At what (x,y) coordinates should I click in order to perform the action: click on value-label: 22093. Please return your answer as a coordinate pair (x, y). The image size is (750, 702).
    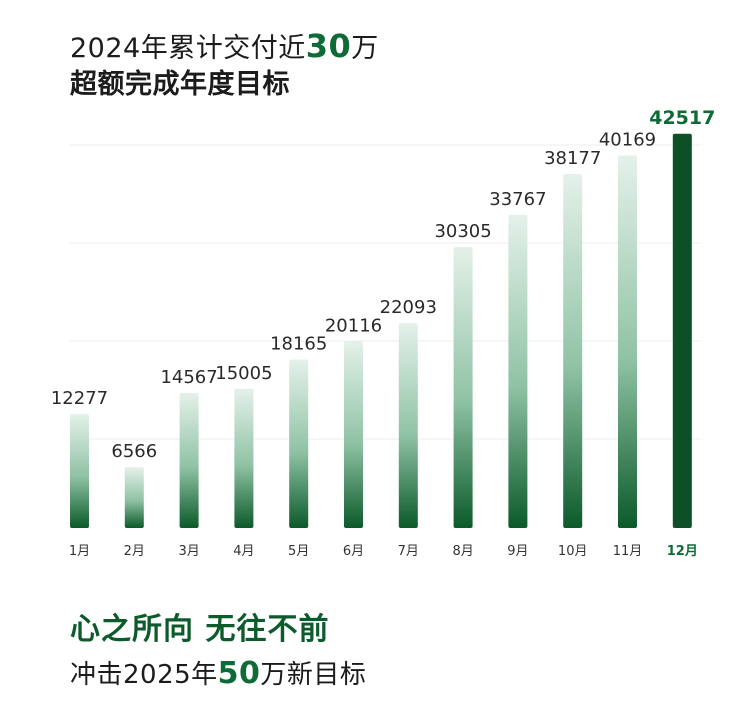
    Looking at the image, I should click on (408, 307).